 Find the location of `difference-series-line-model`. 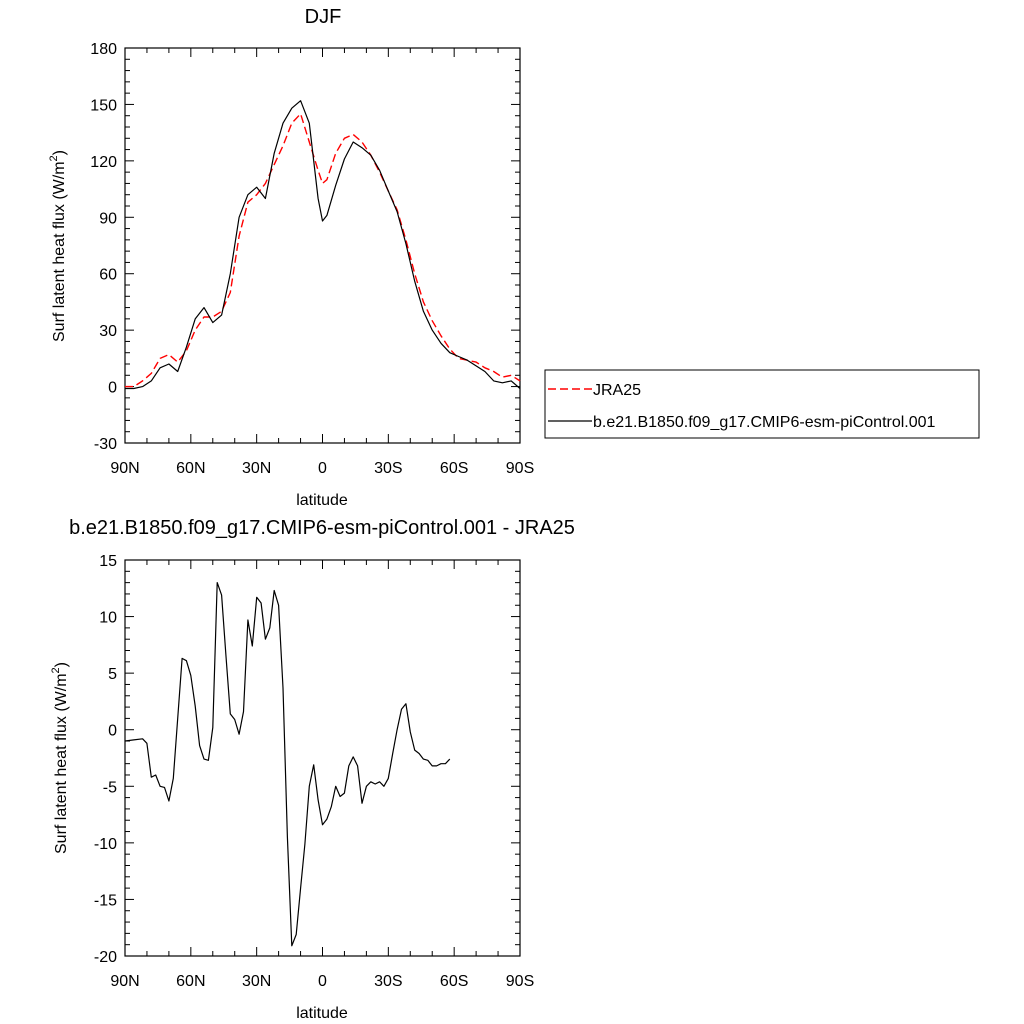

difference-series-line-model is located at coordinates (287, 764).